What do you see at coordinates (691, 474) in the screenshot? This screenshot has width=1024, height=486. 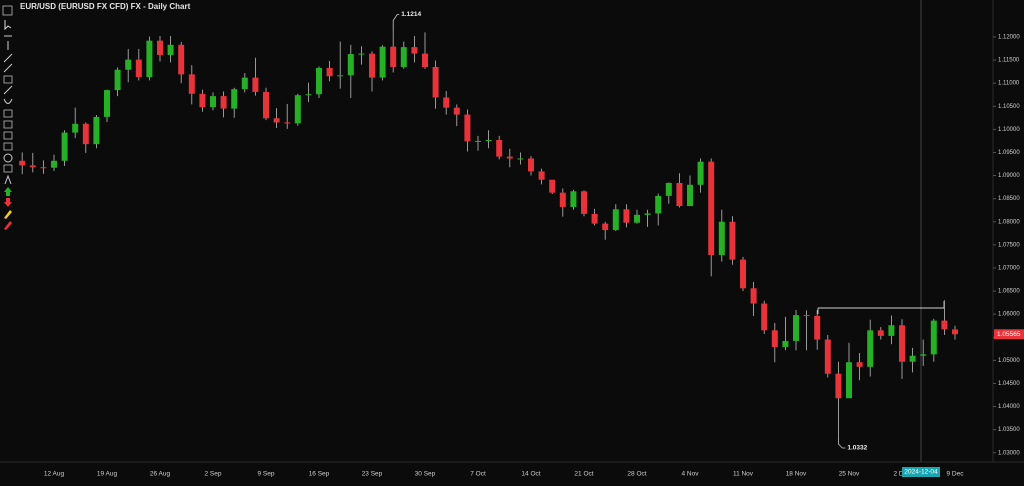 I see `x-tick-label: 4 Nov` at bounding box center [691, 474].